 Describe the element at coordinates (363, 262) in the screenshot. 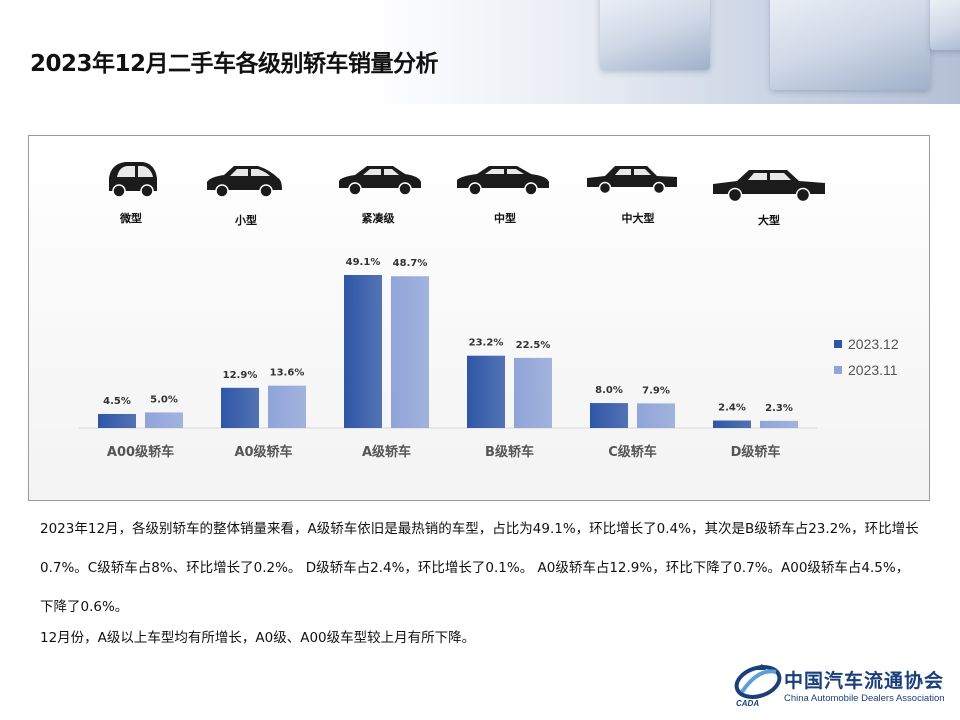

I see `data-label: 49.1%` at that location.